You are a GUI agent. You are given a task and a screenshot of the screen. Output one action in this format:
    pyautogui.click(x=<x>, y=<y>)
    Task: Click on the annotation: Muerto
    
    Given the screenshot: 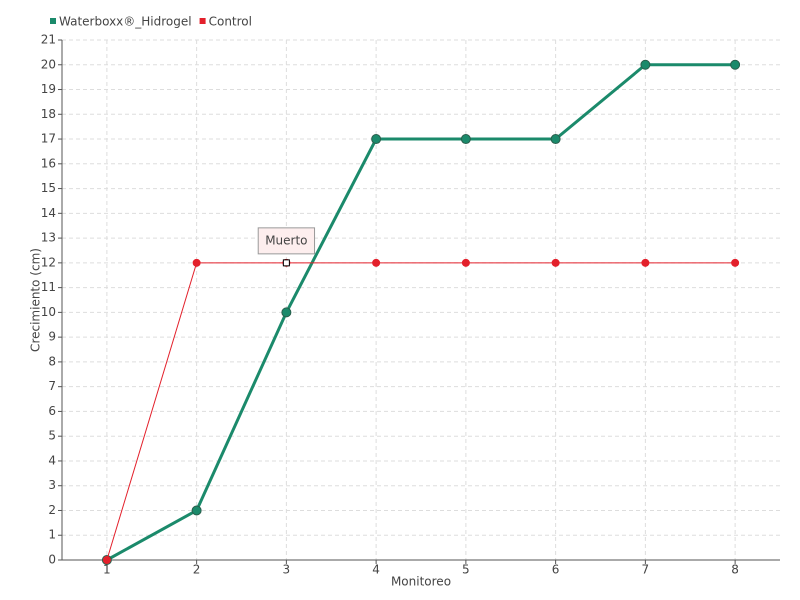 What is the action you would take?
    pyautogui.click(x=286, y=241)
    